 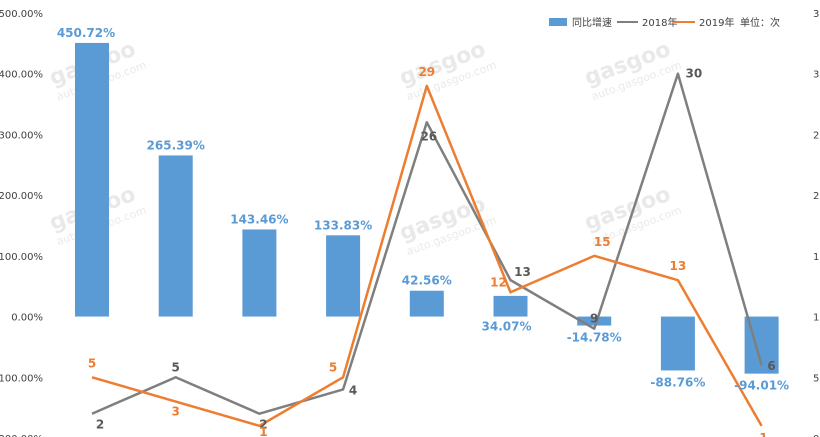 I want to click on line-data-label: 12, so click(x=498, y=282).